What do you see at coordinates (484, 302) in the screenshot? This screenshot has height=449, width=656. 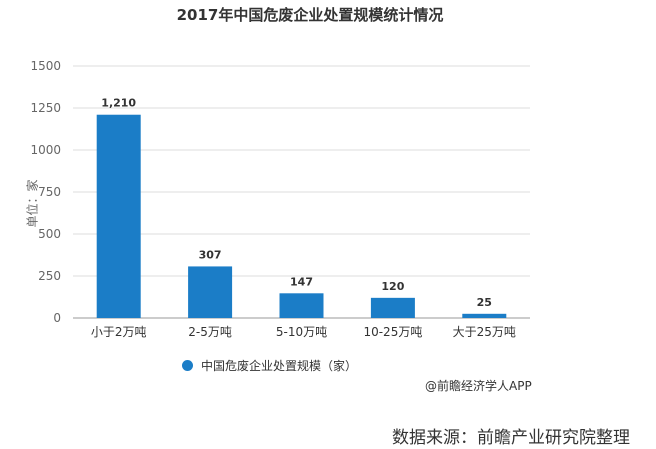 I see `data-label: 25` at bounding box center [484, 302].